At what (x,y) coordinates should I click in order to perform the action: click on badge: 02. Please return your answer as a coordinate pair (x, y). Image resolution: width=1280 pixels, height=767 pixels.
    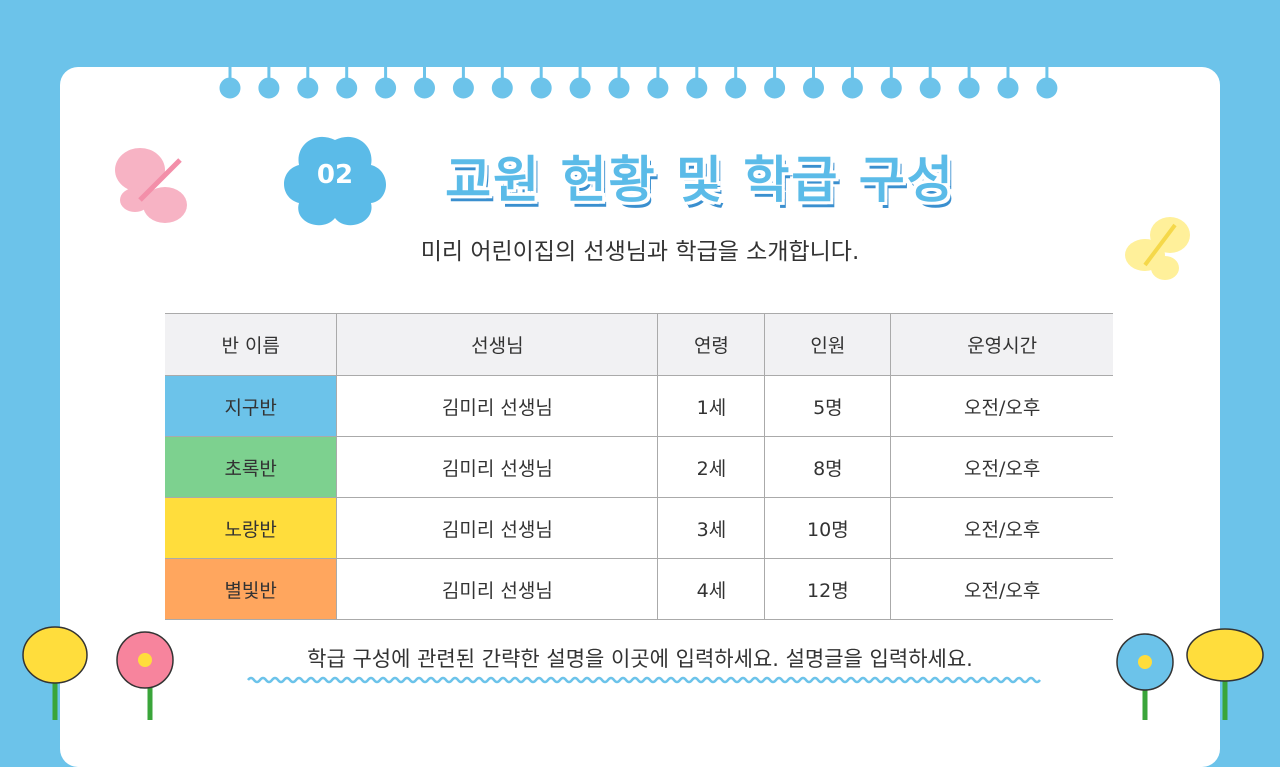
    Looking at the image, I should click on (335, 175).